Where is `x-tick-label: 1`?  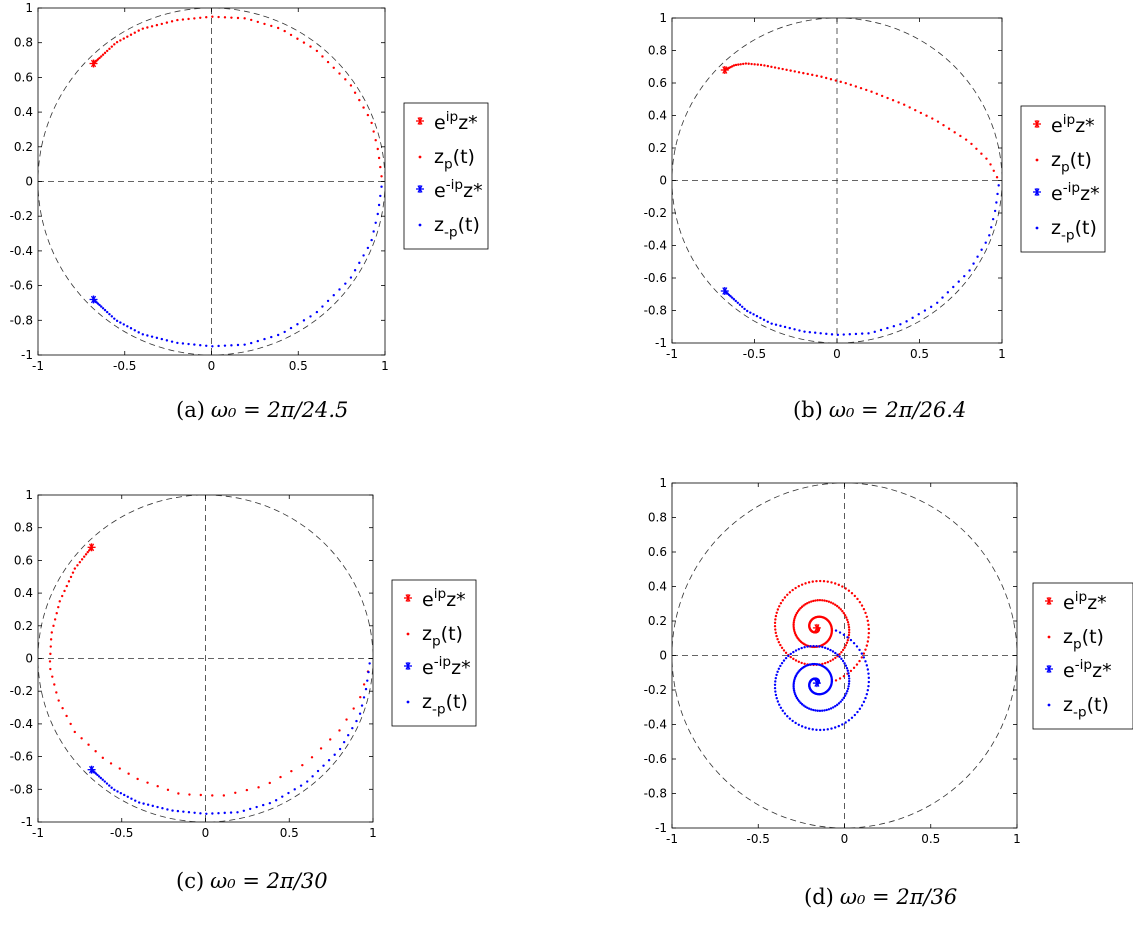 x-tick-label: 1 is located at coordinates (373, 833).